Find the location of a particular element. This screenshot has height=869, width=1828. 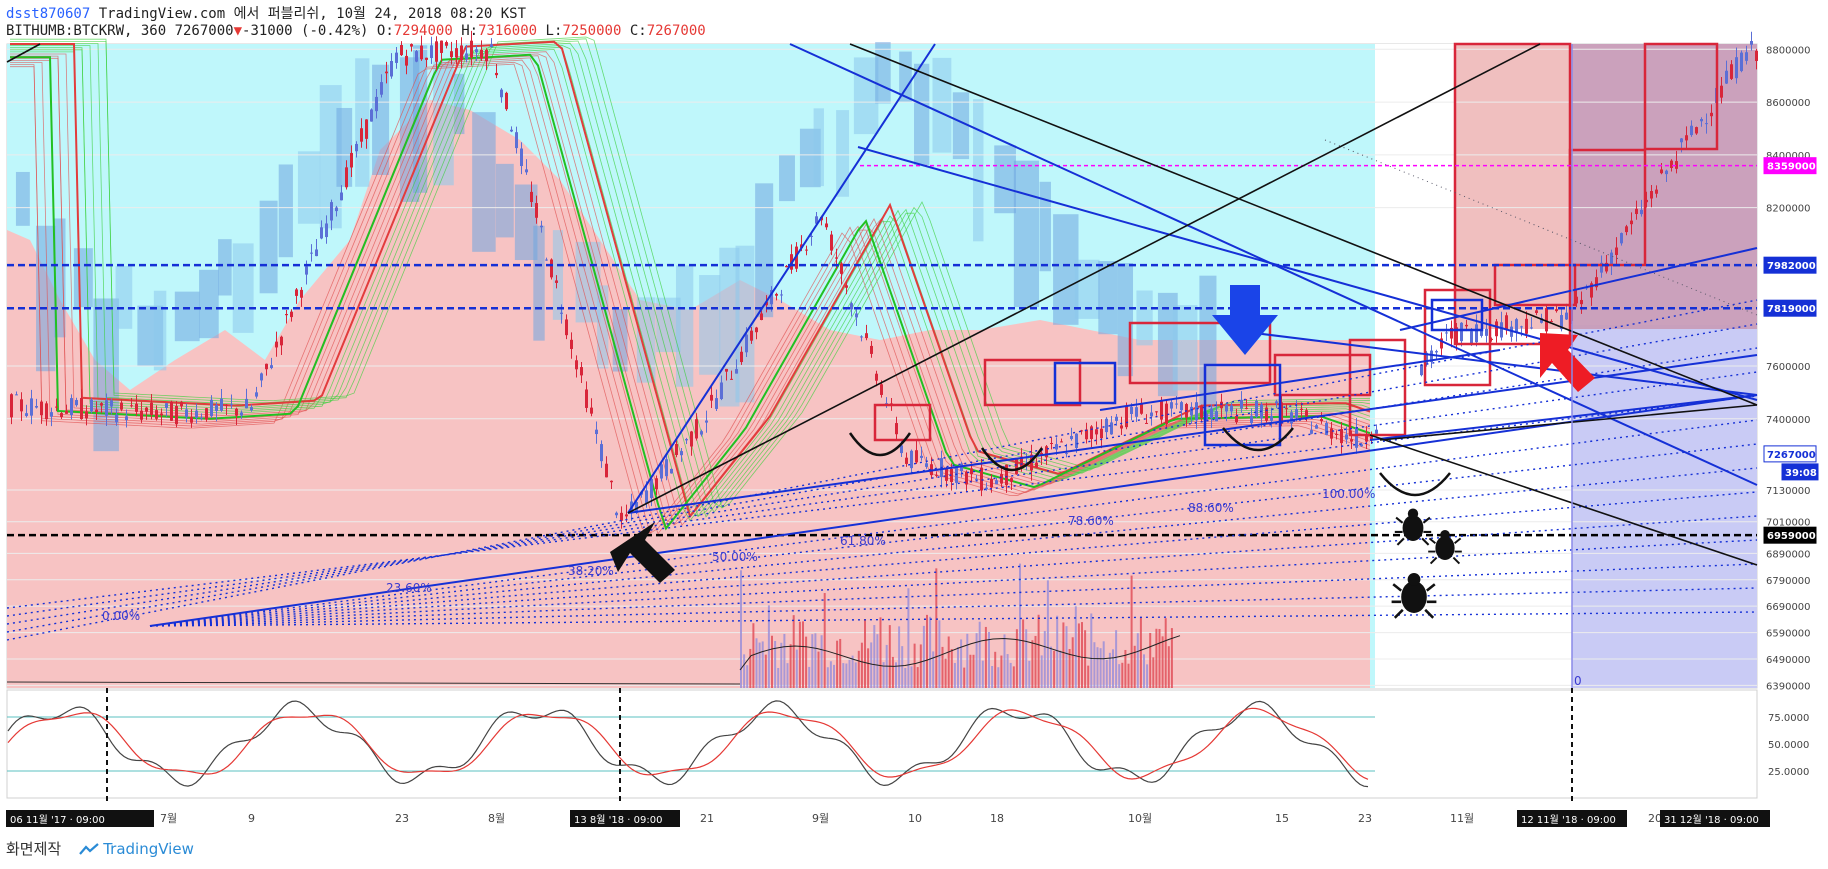

symbol-label: BITHUMB:BTCKRW, 360 7267000 is located at coordinates (120, 31).